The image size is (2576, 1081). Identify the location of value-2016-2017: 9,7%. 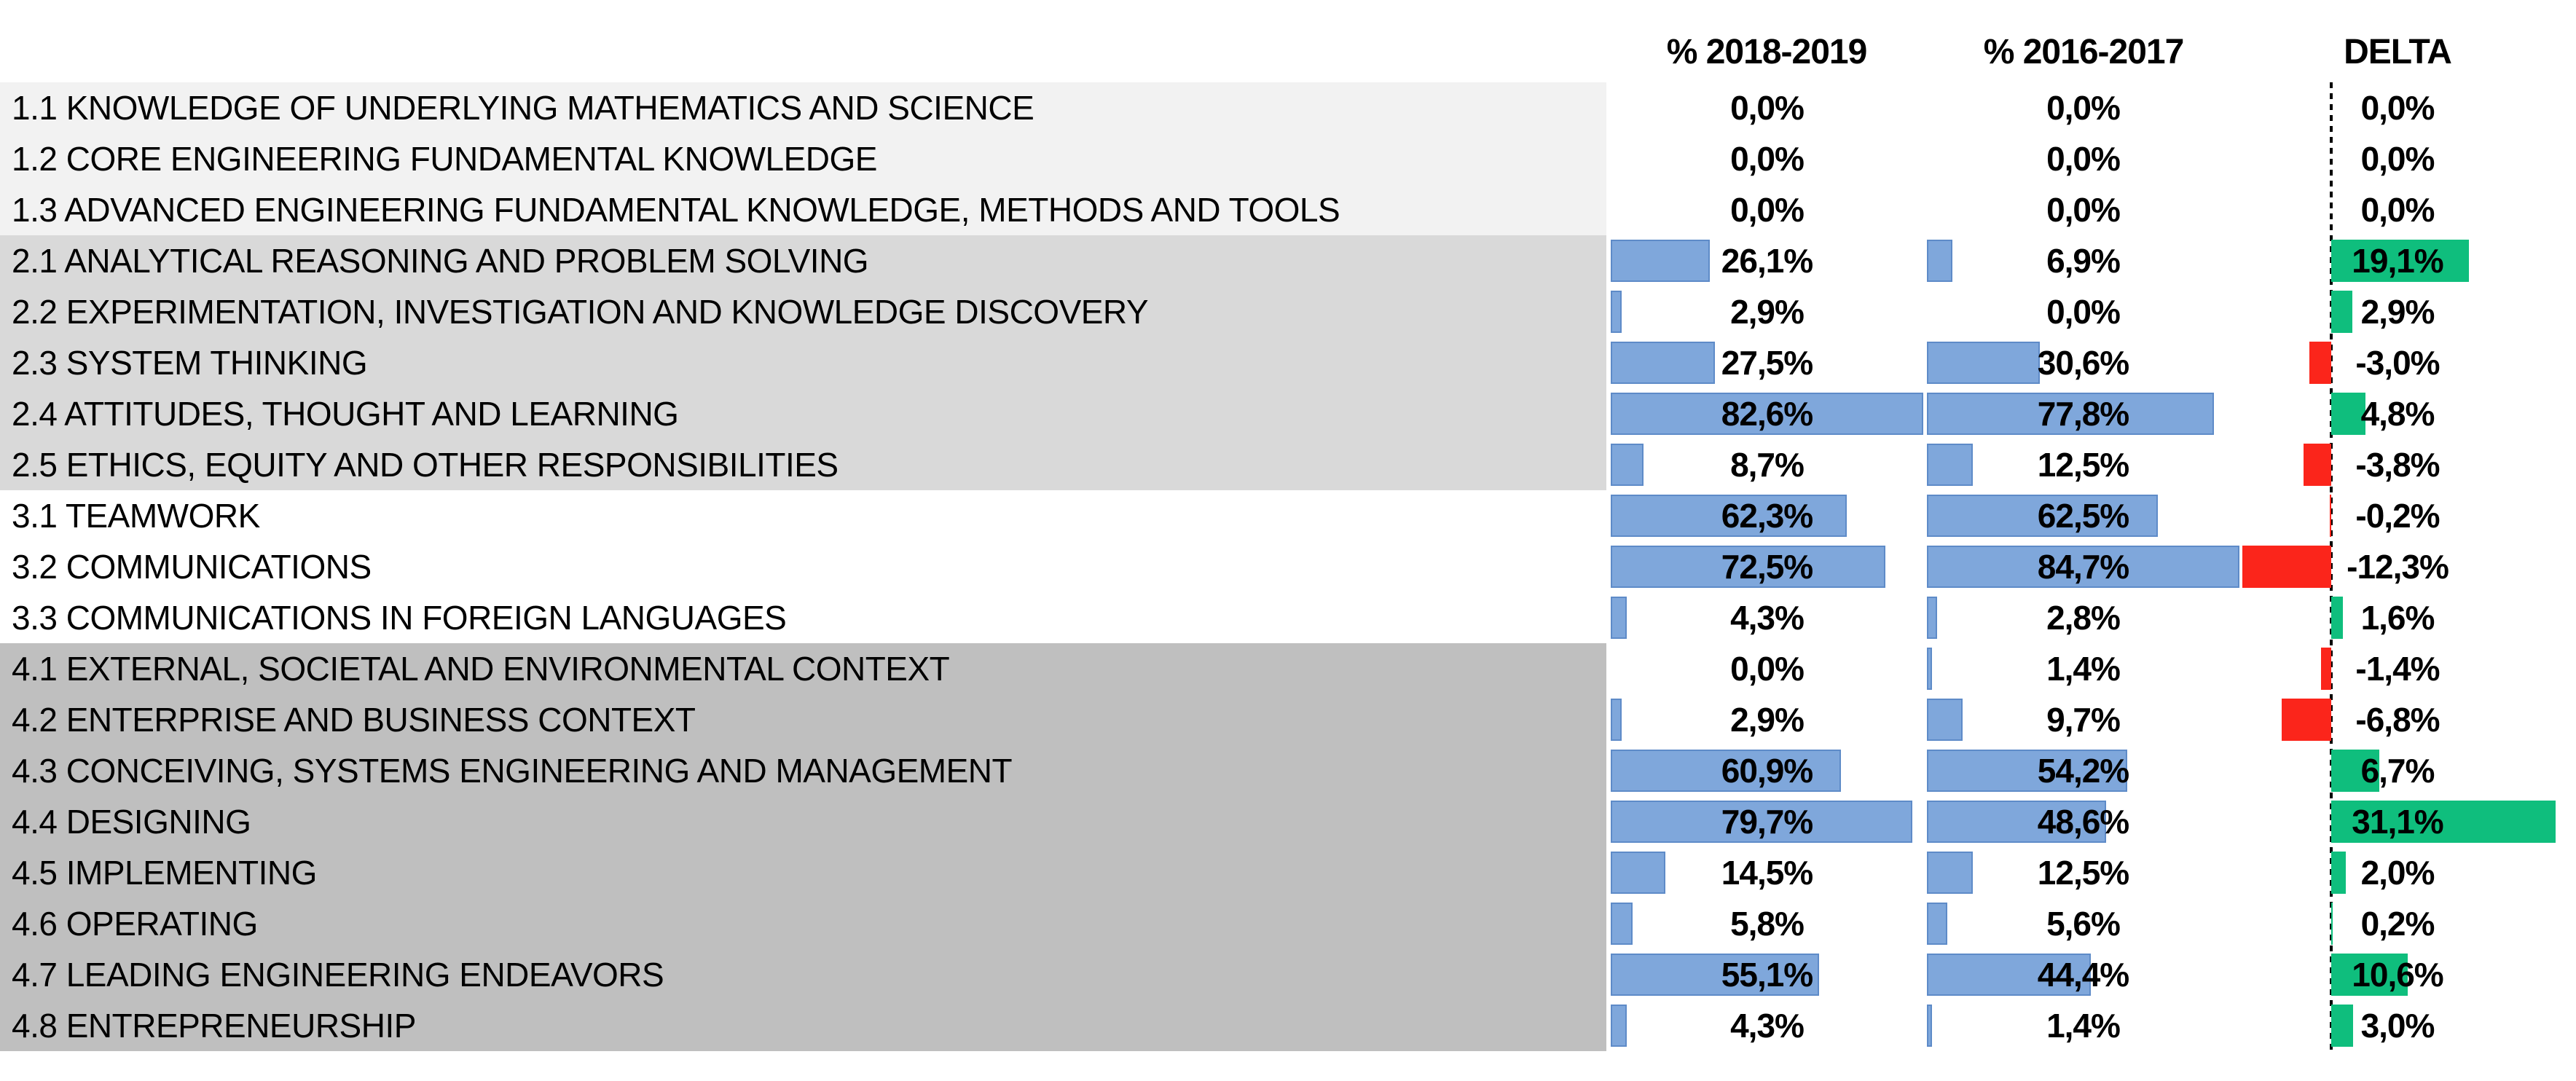
(2083, 720).